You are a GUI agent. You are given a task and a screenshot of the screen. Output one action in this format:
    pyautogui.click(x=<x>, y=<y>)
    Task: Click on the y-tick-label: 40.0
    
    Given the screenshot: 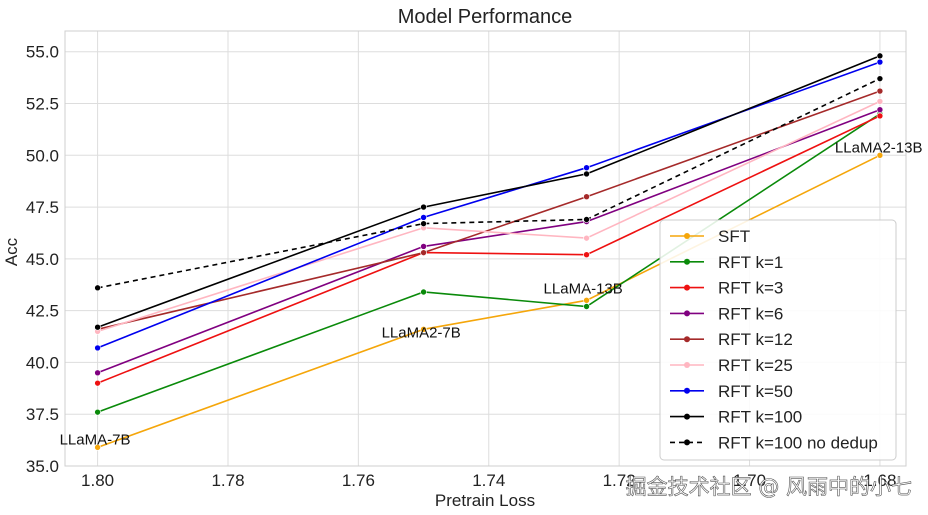 What is the action you would take?
    pyautogui.click(x=42, y=362)
    